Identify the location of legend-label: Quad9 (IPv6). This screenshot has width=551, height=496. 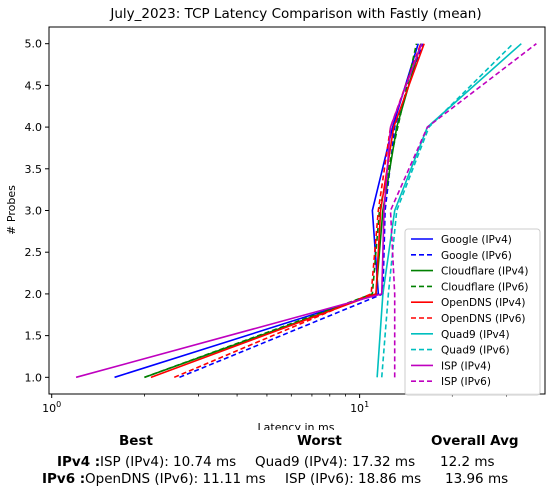
(475, 351).